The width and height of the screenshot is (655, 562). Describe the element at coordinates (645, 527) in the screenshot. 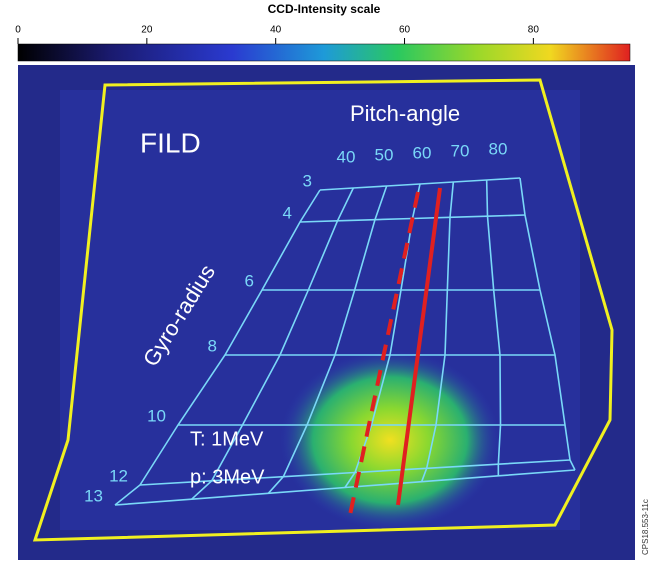

I see `figure-id: CPS18.553-11c` at that location.